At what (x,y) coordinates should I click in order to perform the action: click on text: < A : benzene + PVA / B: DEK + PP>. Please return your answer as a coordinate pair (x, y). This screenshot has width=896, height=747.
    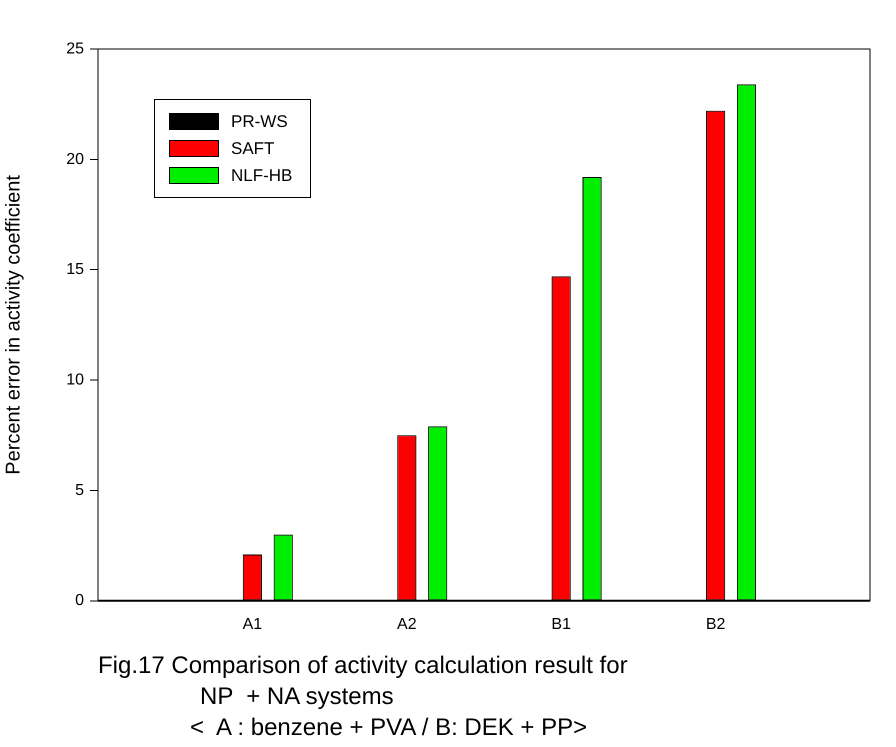
    Looking at the image, I should click on (389, 728).